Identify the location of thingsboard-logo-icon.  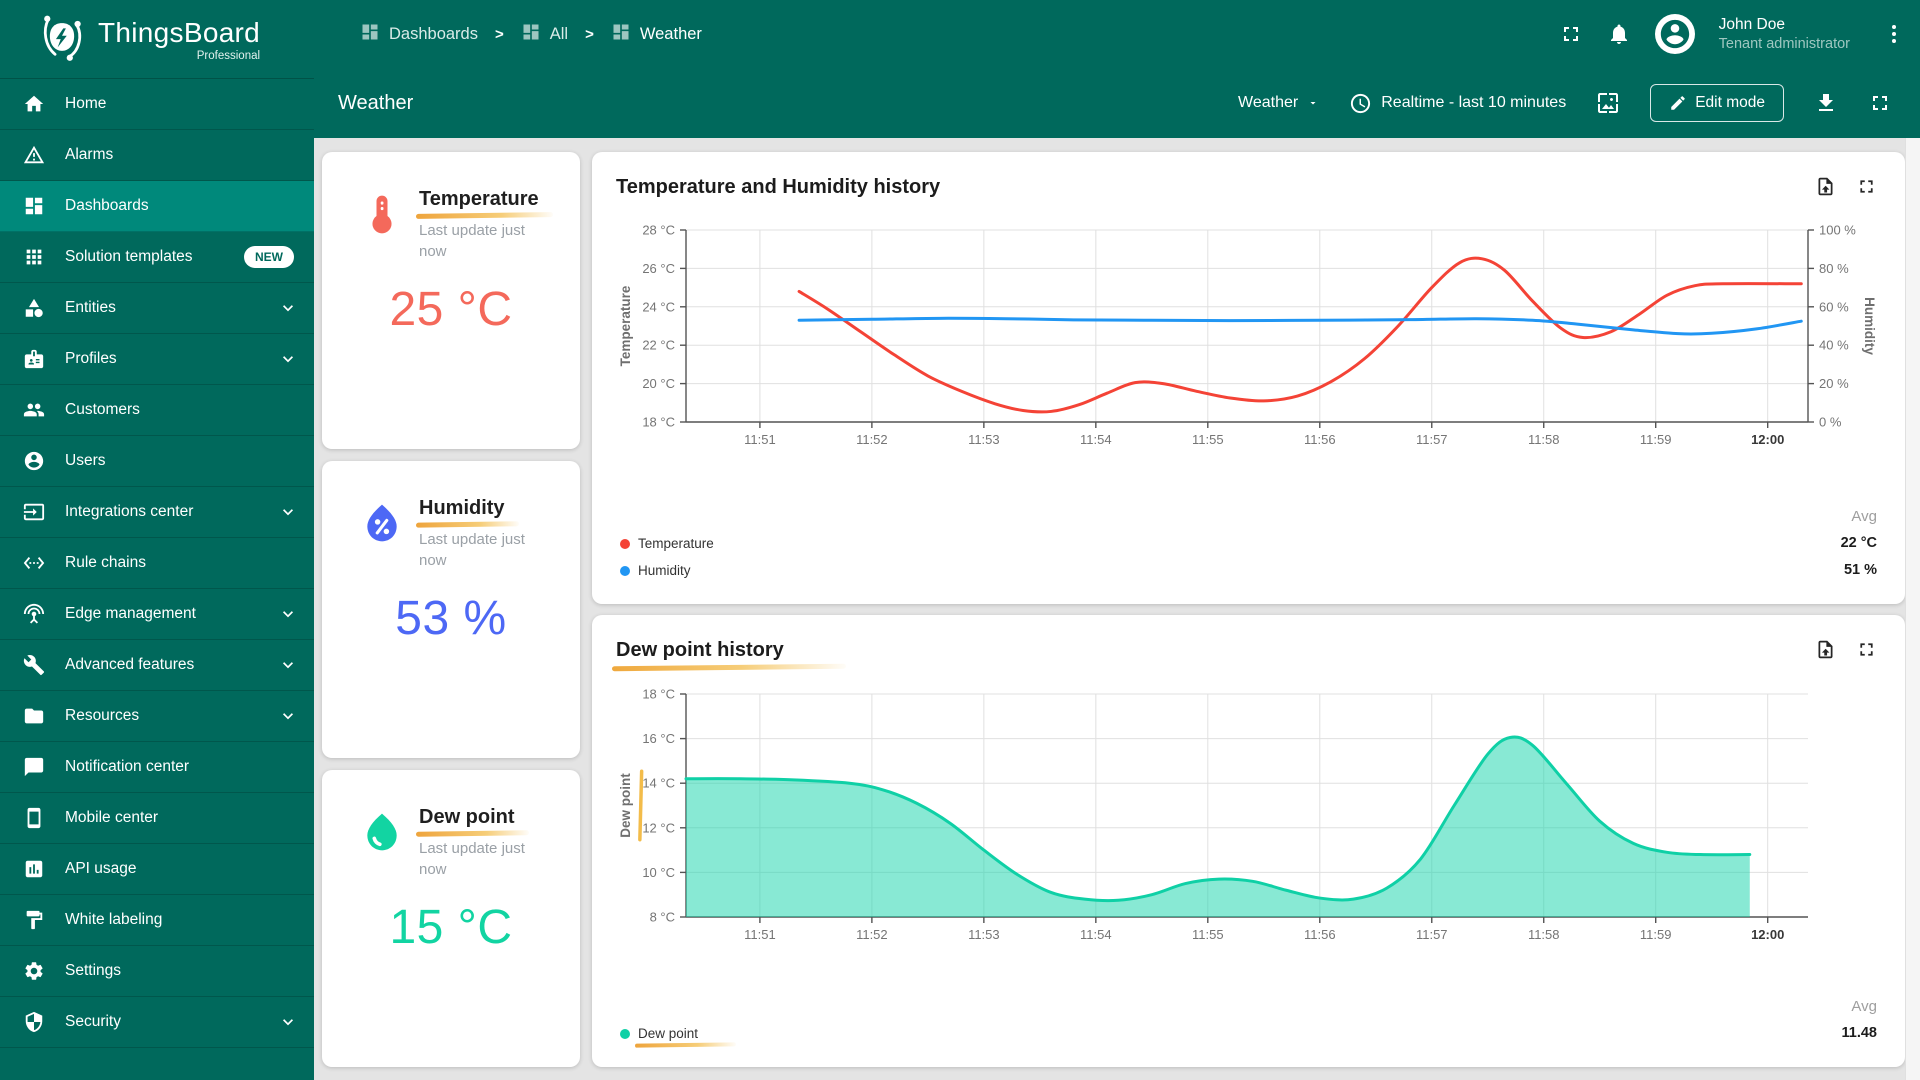
(62, 39).